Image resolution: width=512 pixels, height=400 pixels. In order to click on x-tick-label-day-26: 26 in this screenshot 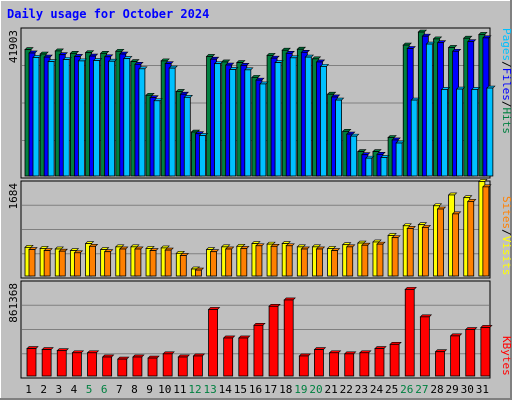, I will do `click(406, 389)`.